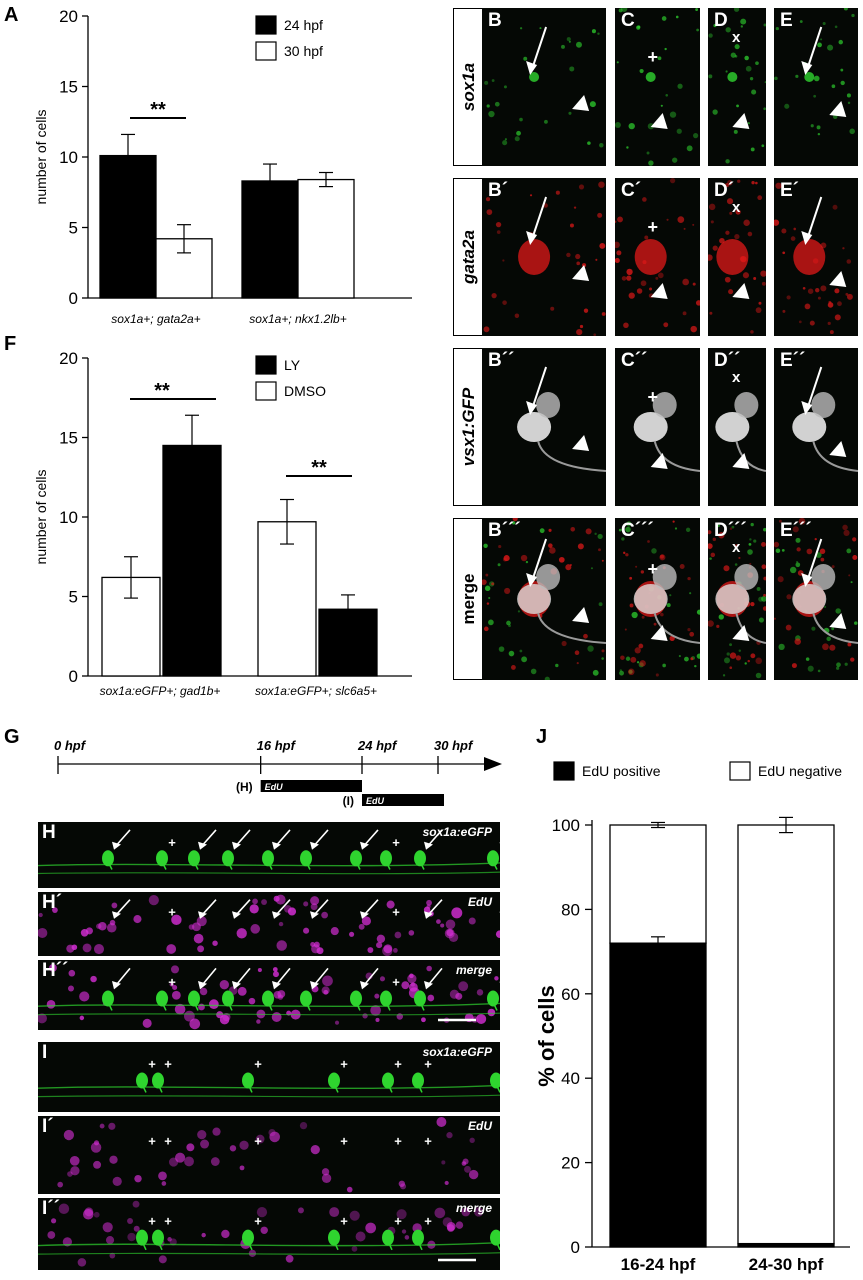 The height and width of the screenshot is (1280, 863). I want to click on panel-label-b1: B´, so click(498, 190).